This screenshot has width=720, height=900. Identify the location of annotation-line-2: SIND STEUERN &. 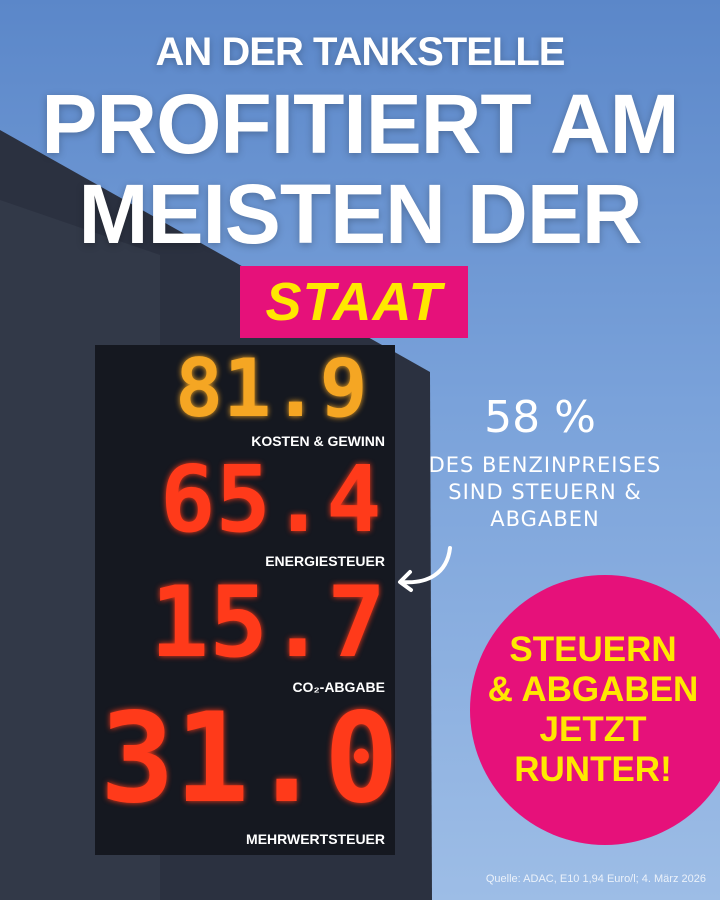
(545, 492).